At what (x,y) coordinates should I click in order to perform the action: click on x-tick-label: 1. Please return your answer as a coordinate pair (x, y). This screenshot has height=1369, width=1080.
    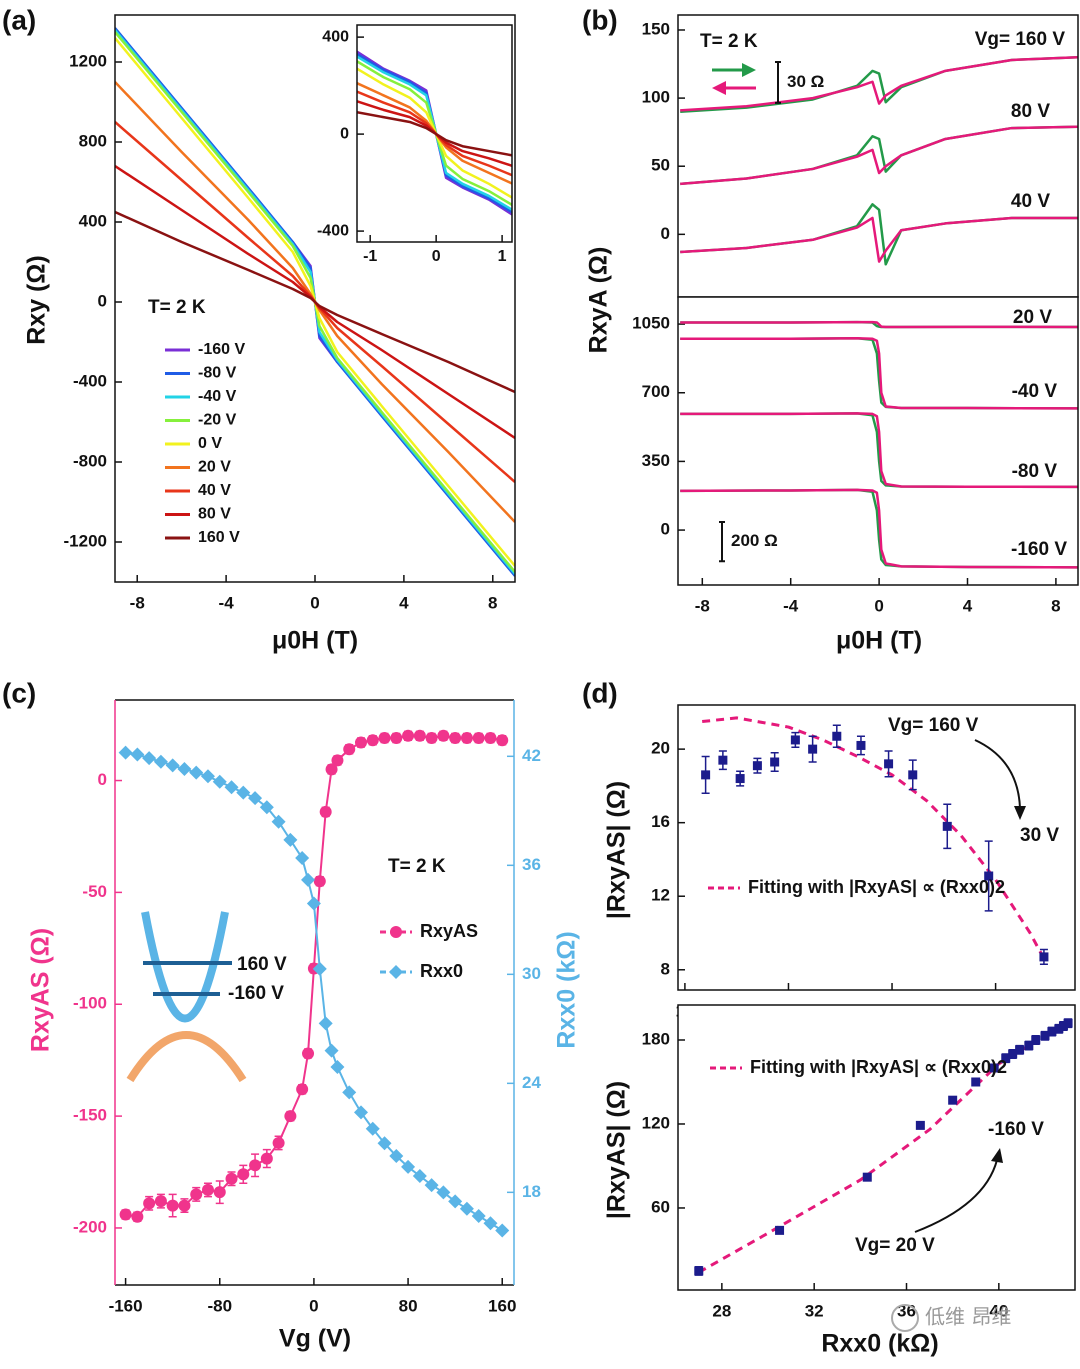
    Looking at the image, I should click on (502, 256).